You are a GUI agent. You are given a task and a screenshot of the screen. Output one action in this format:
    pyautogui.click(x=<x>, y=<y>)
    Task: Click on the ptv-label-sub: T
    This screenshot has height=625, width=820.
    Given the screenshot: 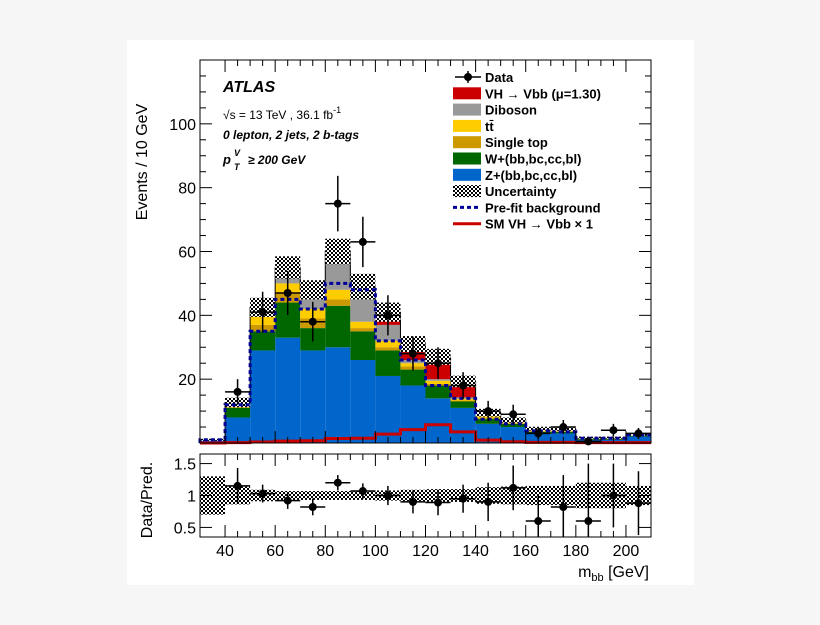 What is the action you would take?
    pyautogui.click(x=237, y=167)
    